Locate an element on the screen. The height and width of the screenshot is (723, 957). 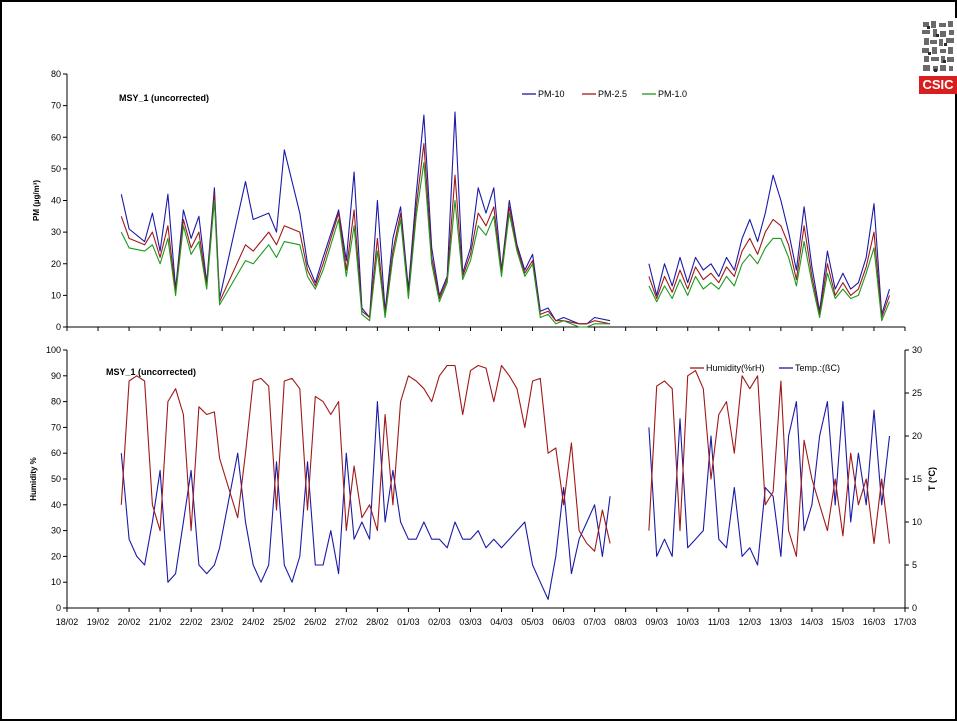
pm10-line is located at coordinates (769, 244).